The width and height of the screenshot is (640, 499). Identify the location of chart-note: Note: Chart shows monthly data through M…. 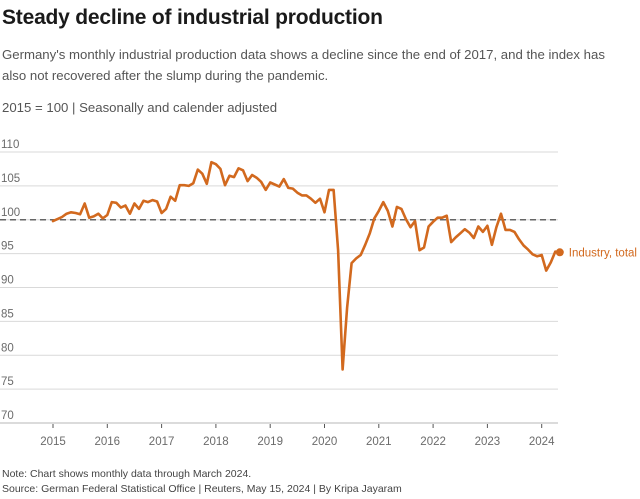
(127, 474).